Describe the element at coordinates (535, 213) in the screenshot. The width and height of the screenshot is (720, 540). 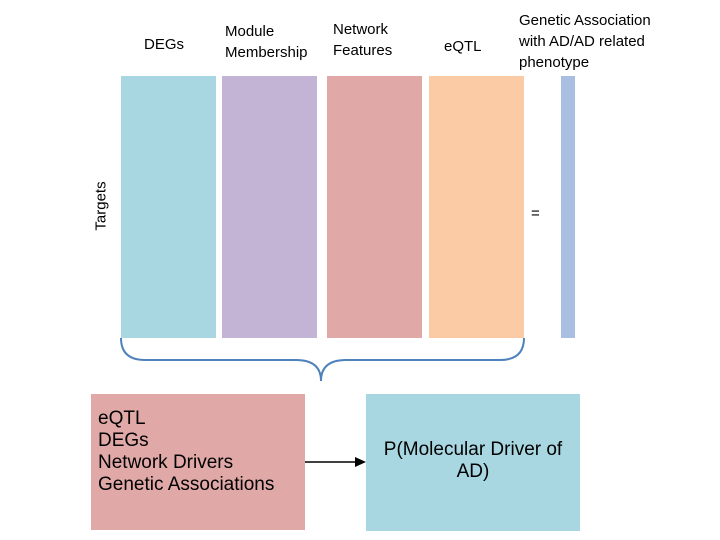
I see `equals-sign: =` at that location.